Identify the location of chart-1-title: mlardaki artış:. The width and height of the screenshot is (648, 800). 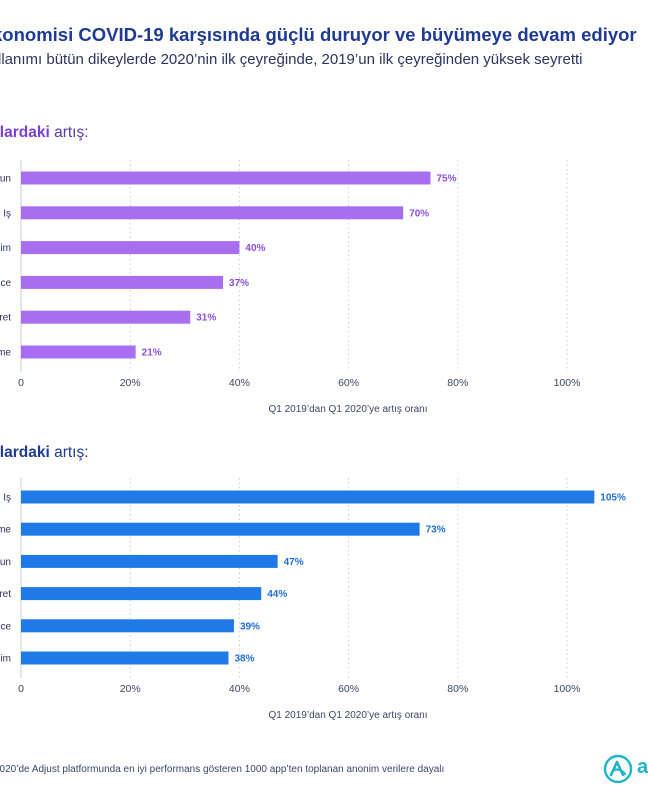
(44, 133).